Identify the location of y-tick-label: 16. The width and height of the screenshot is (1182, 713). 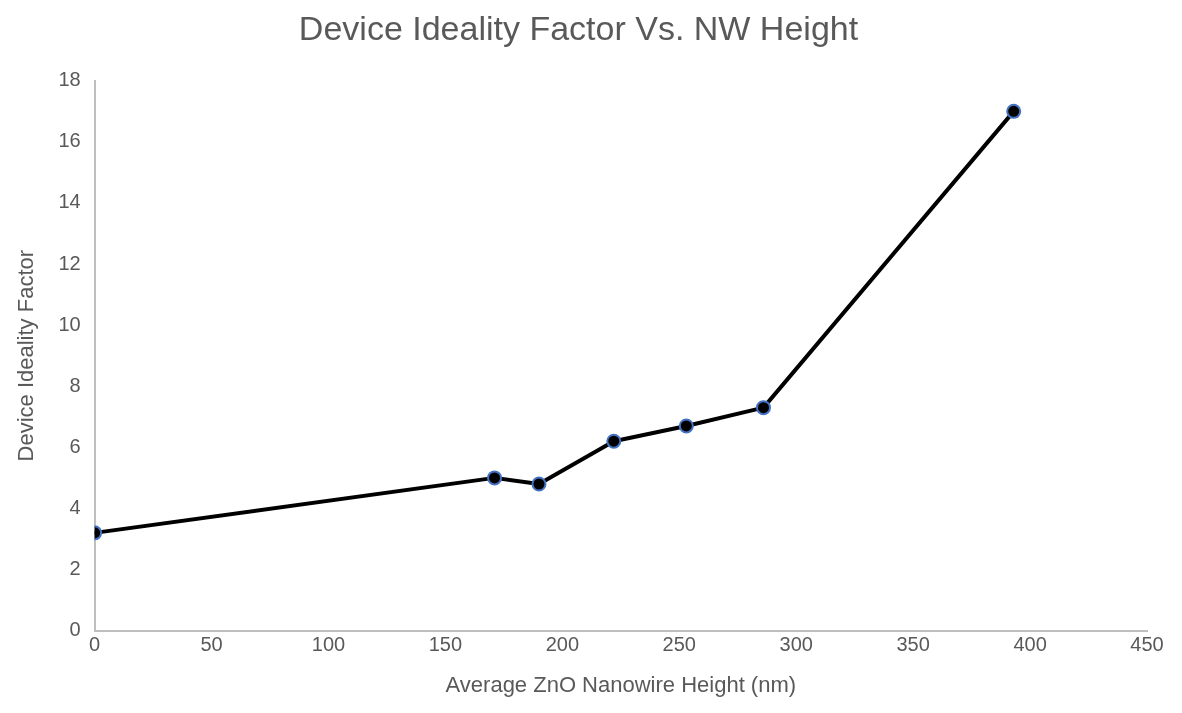
(69, 140).